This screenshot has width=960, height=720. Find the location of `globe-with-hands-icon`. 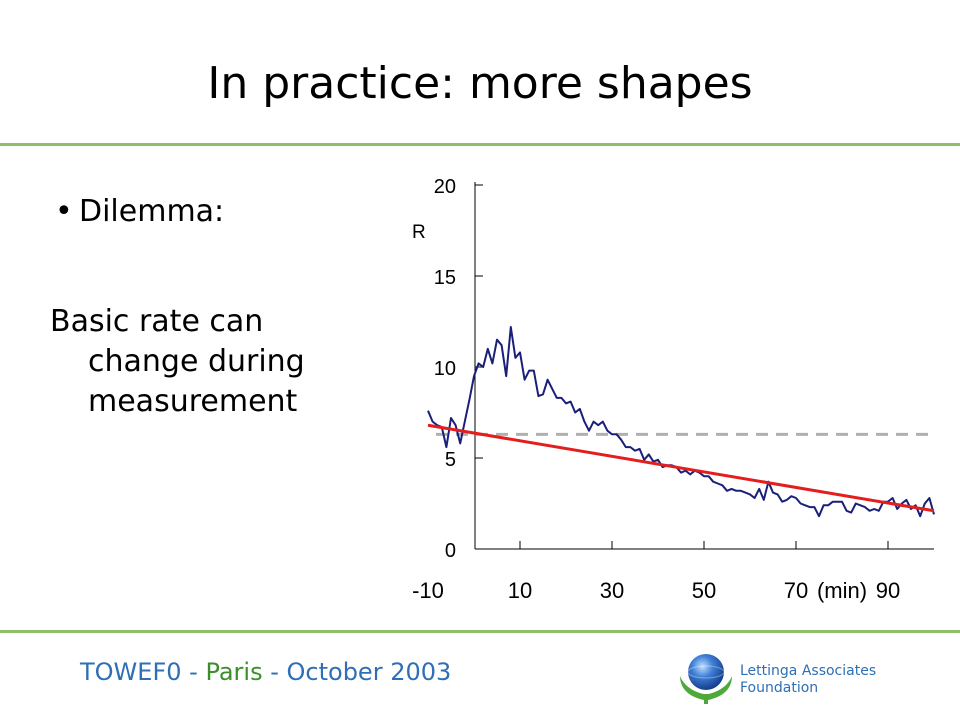

globe-with-hands-icon is located at coordinates (706, 679).